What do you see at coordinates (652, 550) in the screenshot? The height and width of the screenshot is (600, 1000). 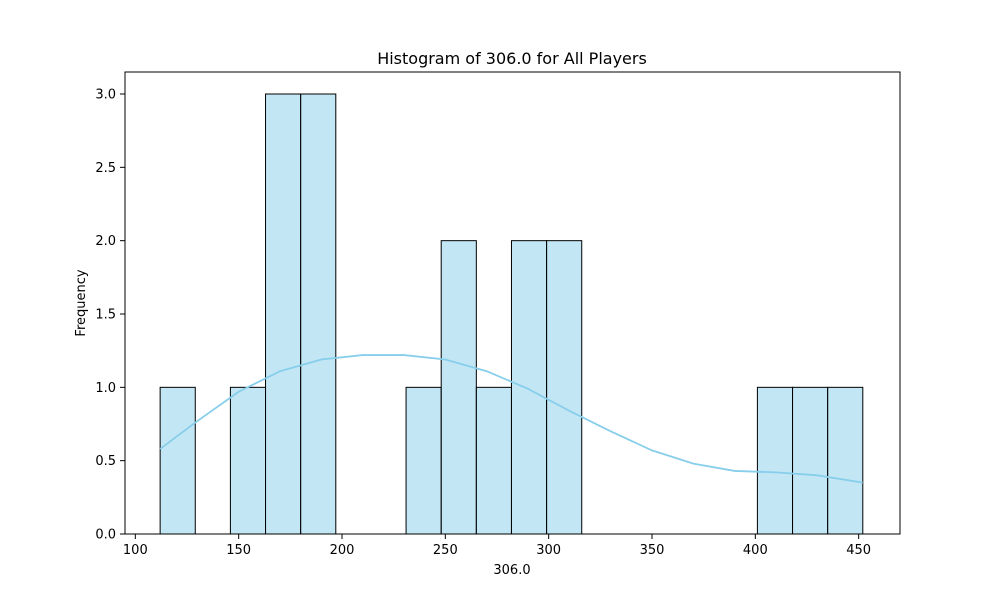 I see `x-tick-label: 350` at bounding box center [652, 550].